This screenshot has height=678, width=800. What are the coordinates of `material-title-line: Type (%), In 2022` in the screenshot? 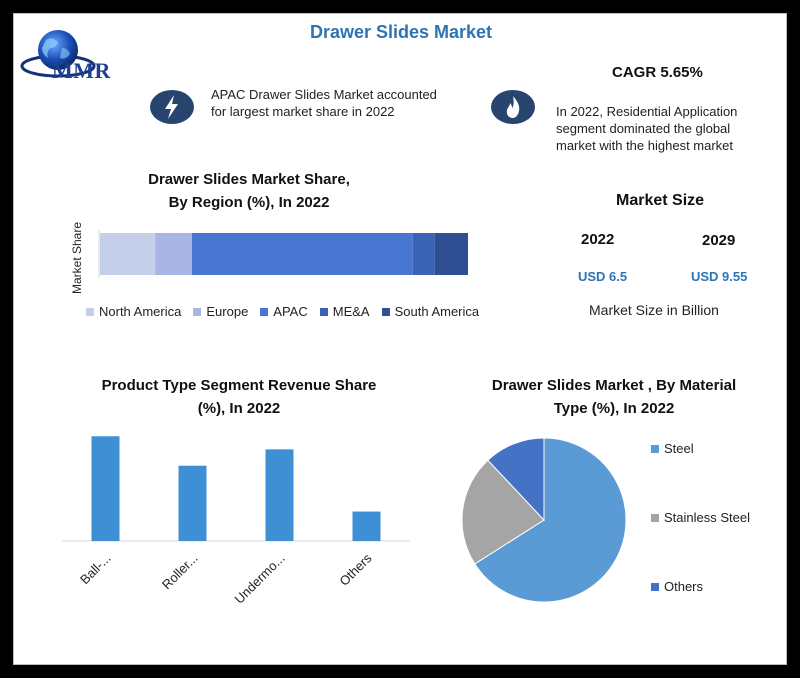 It's located at (614, 408).